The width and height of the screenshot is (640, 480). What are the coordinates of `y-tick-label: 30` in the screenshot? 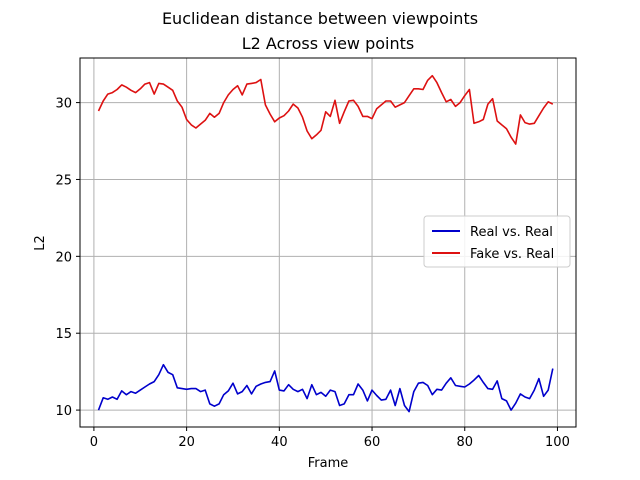 It's located at (63, 104).